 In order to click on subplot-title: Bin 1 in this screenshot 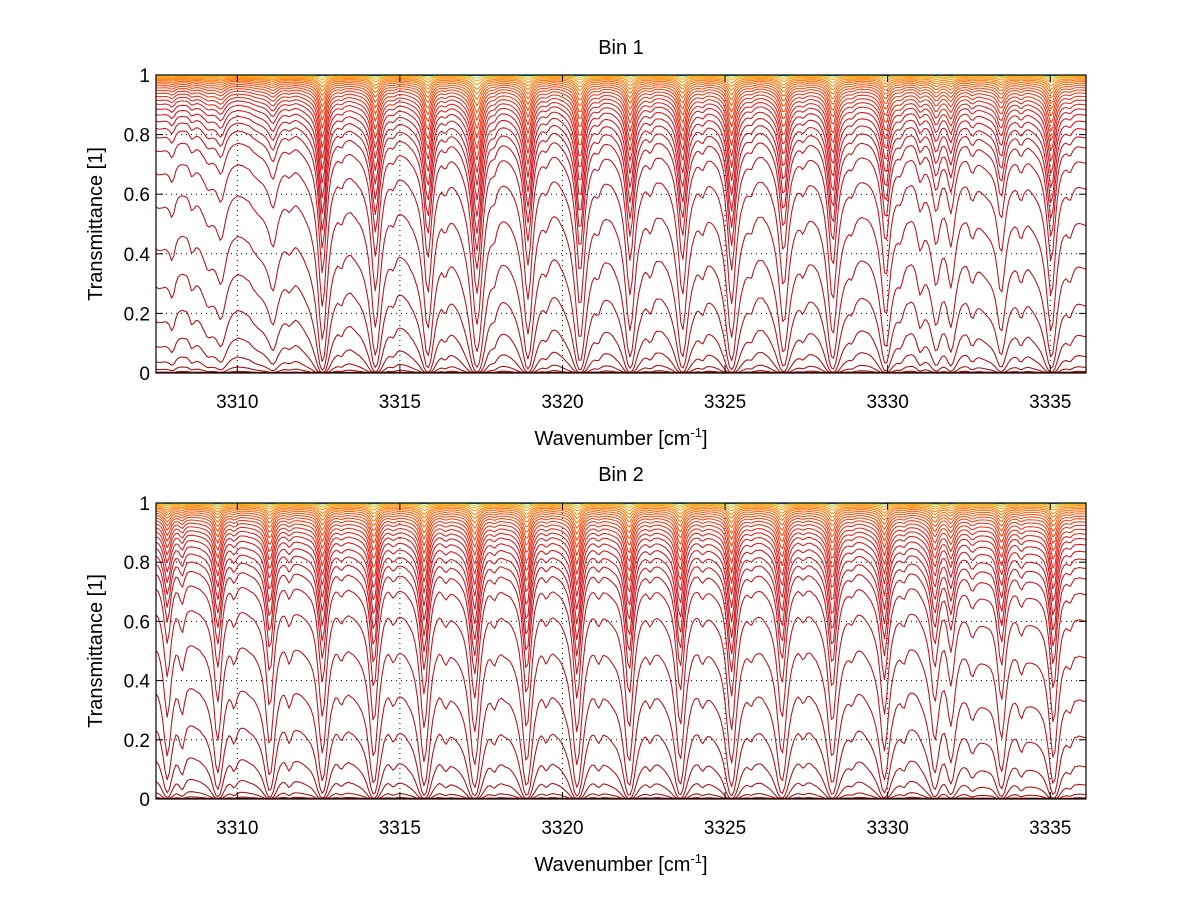, I will do `click(621, 48)`.